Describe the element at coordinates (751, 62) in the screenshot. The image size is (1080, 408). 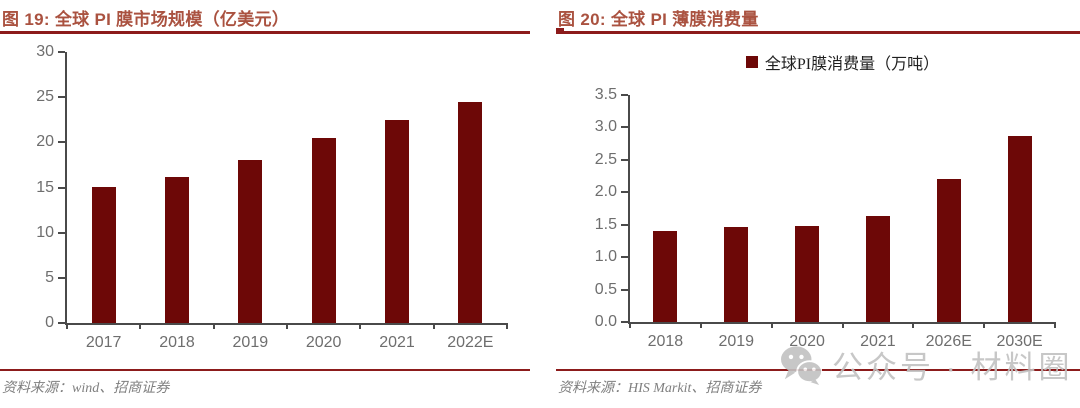
I see `legend-swatch` at that location.